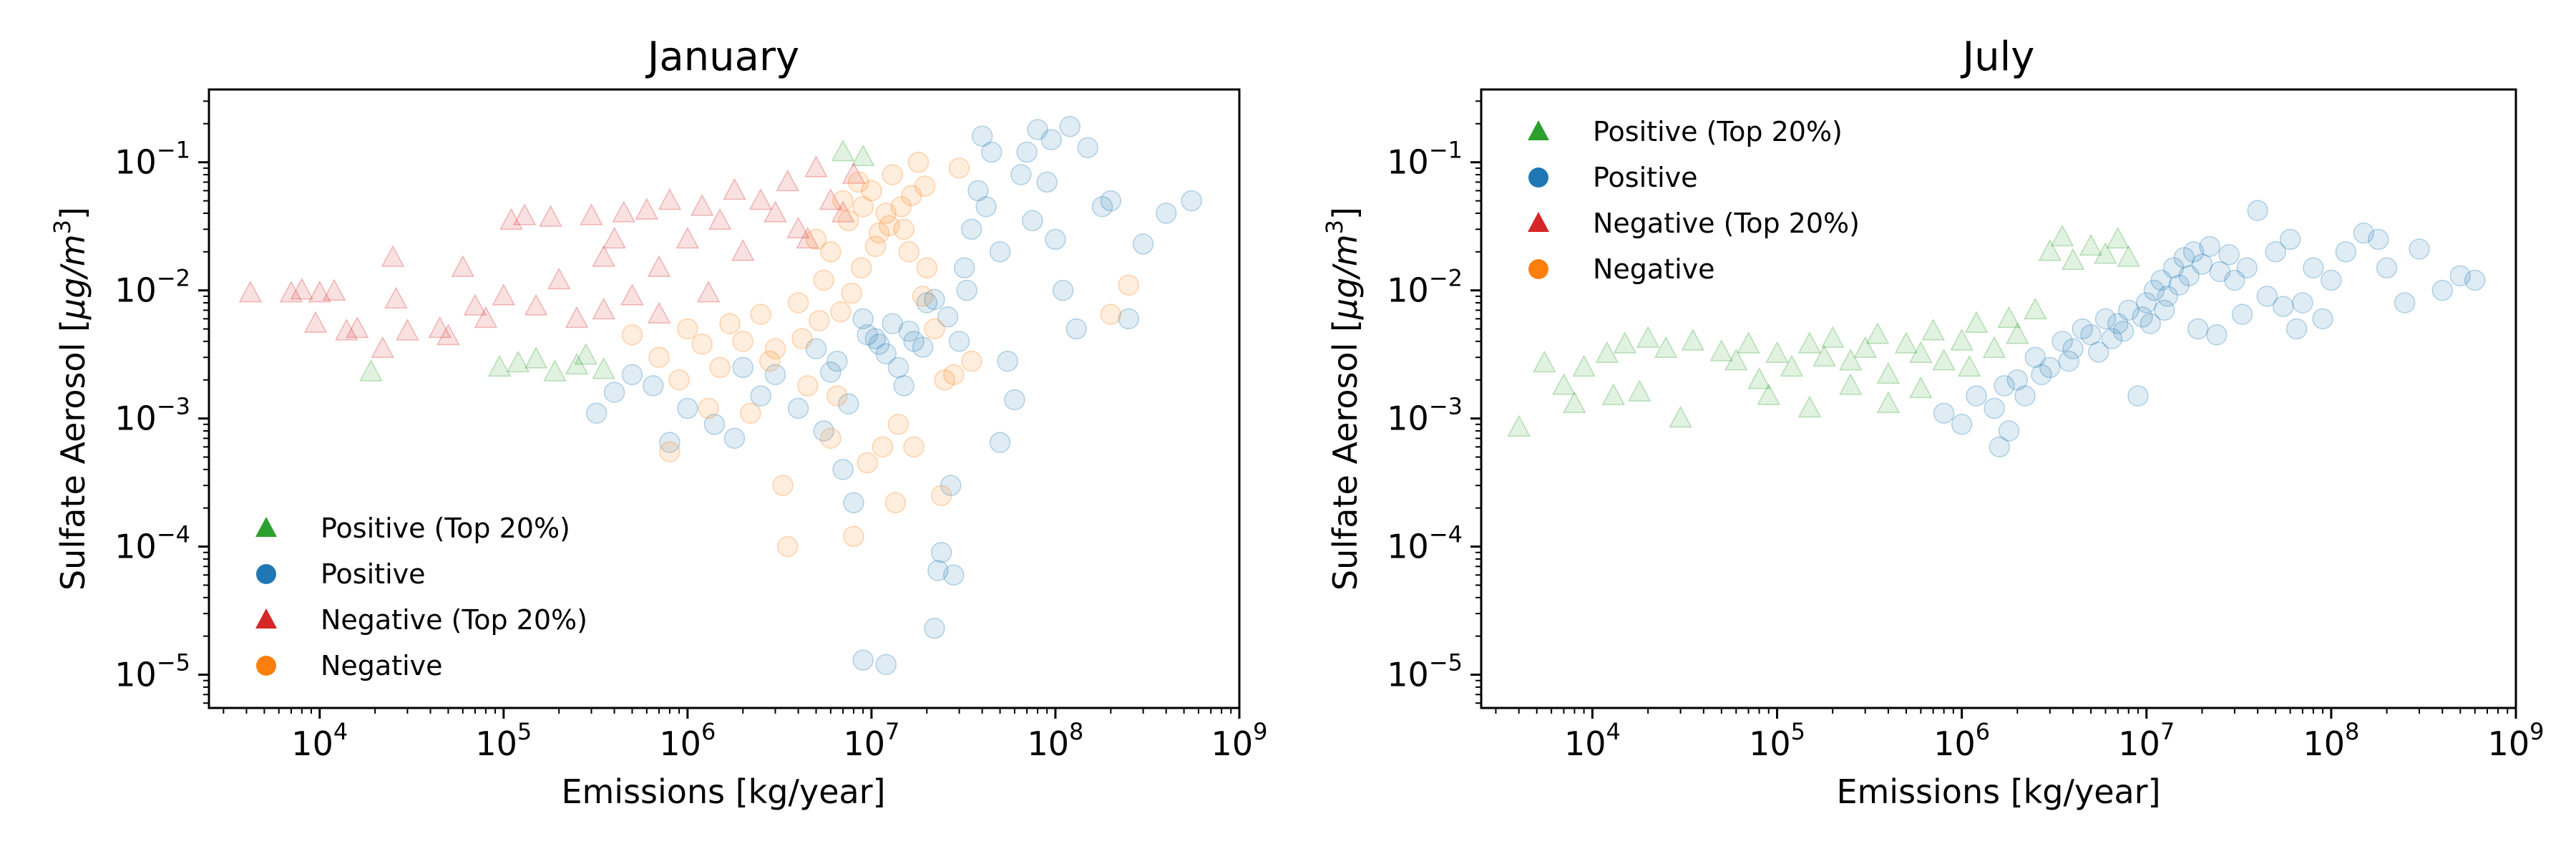 The image size is (2576, 859). I want to click on legend-label: Negative (Top 20%), so click(454, 620).